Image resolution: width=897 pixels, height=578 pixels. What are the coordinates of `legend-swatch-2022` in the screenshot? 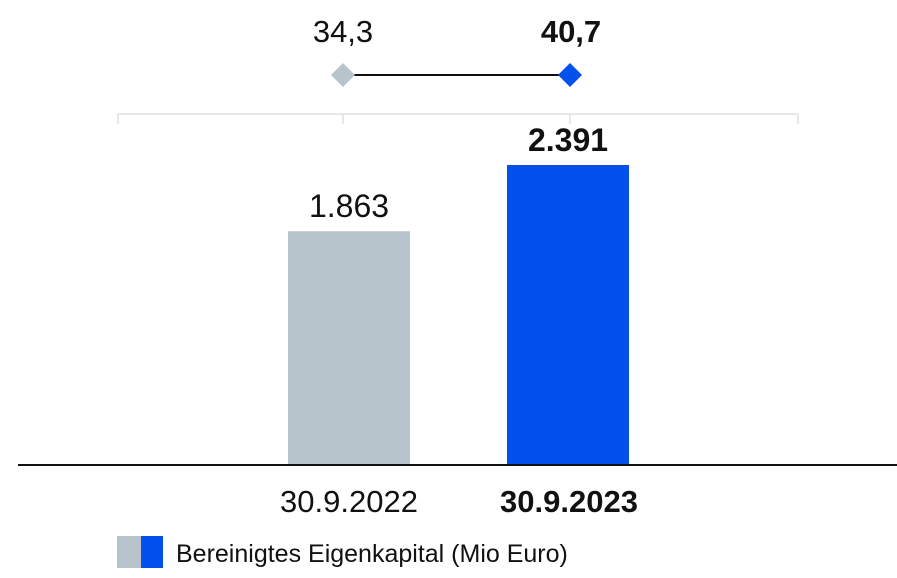 It's located at (129, 552).